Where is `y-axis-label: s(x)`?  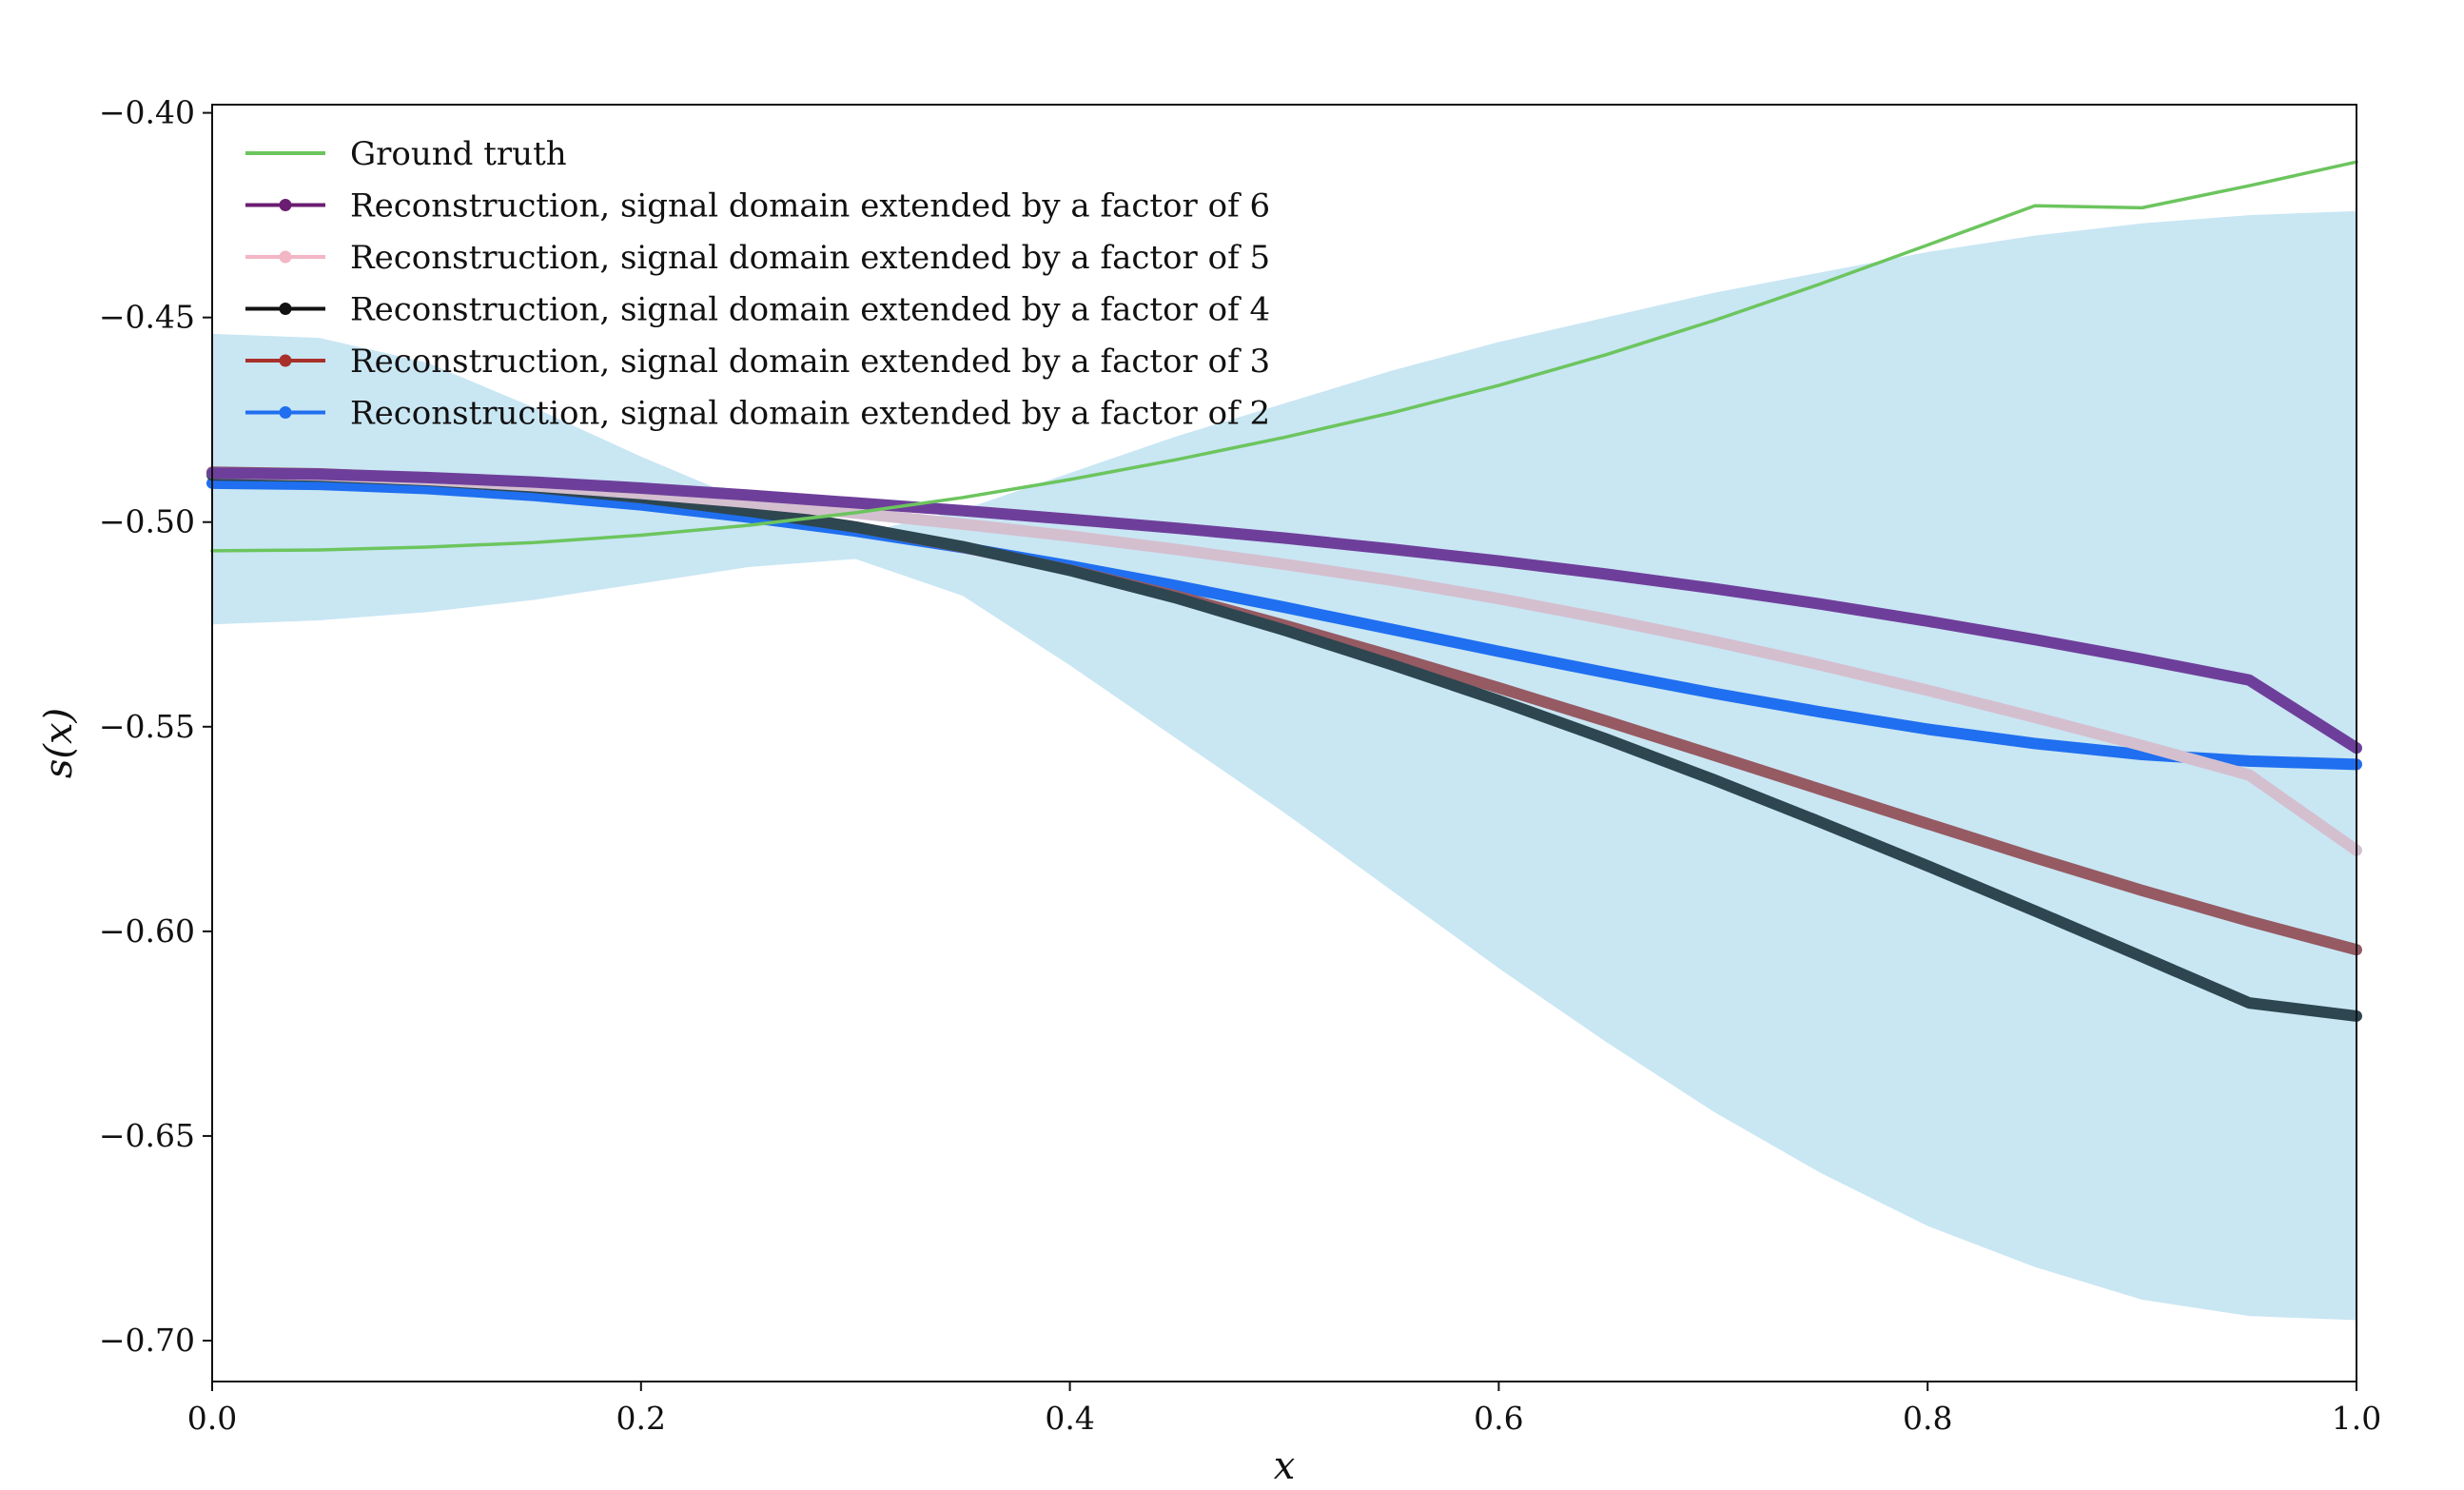
y-axis-label: s(x) is located at coordinates (59, 743).